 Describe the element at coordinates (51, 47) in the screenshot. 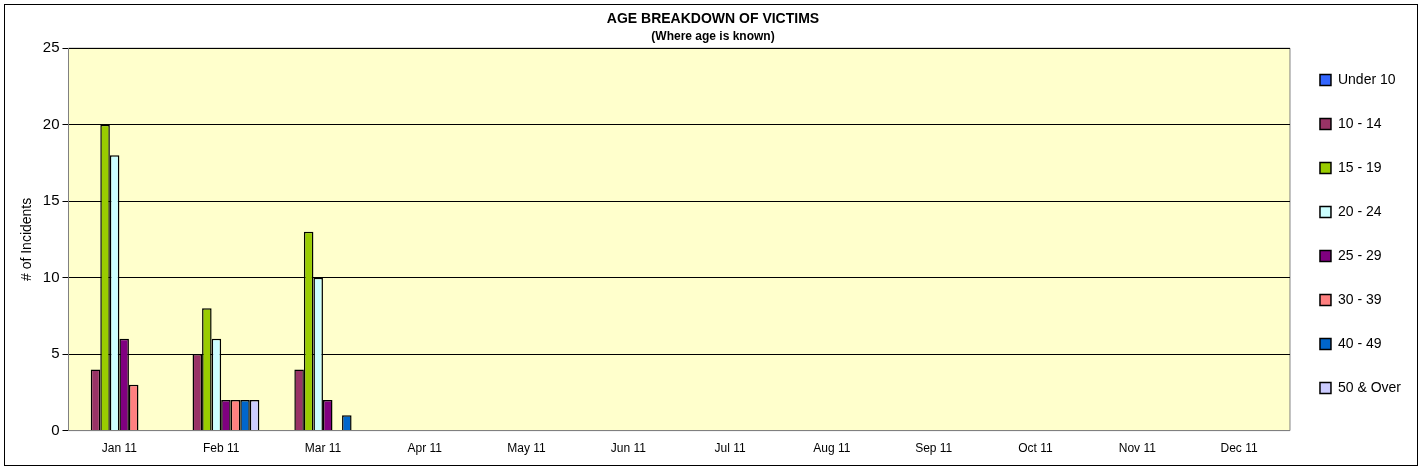

I see `y-tick-label: 25` at that location.